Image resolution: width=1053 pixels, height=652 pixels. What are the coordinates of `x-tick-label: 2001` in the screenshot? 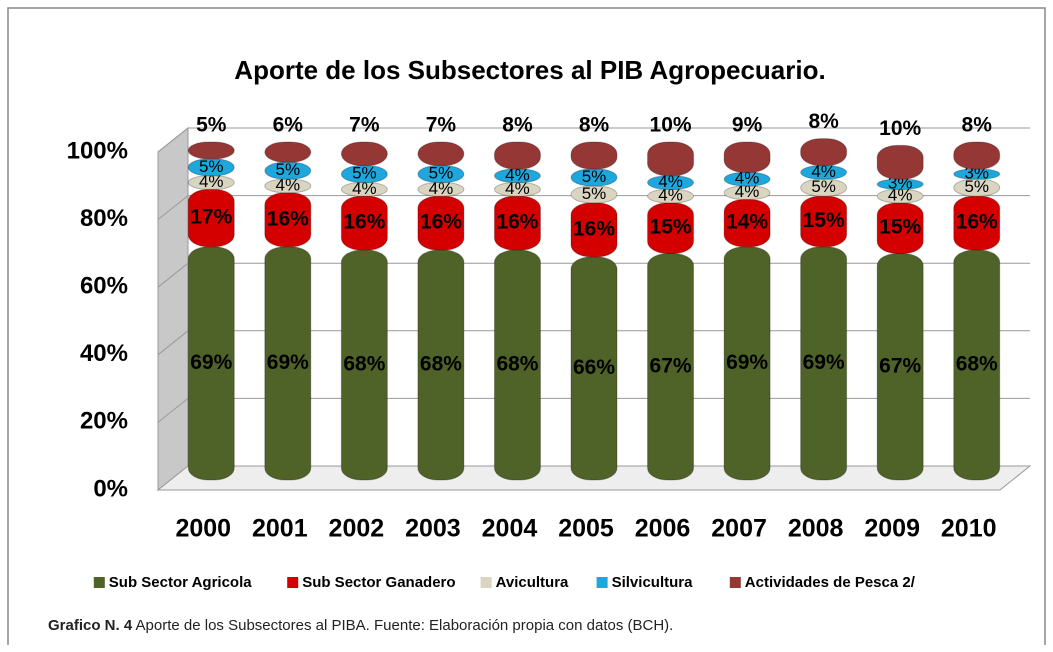 It's located at (280, 529).